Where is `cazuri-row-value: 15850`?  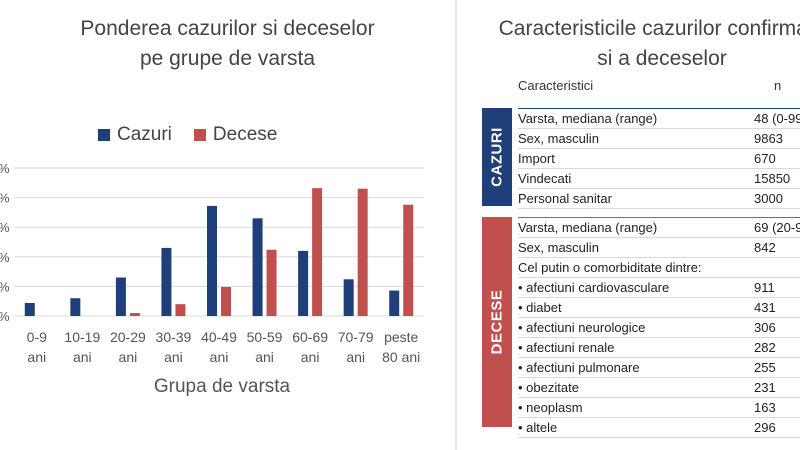 cazuri-row-value: 15850 is located at coordinates (772, 178).